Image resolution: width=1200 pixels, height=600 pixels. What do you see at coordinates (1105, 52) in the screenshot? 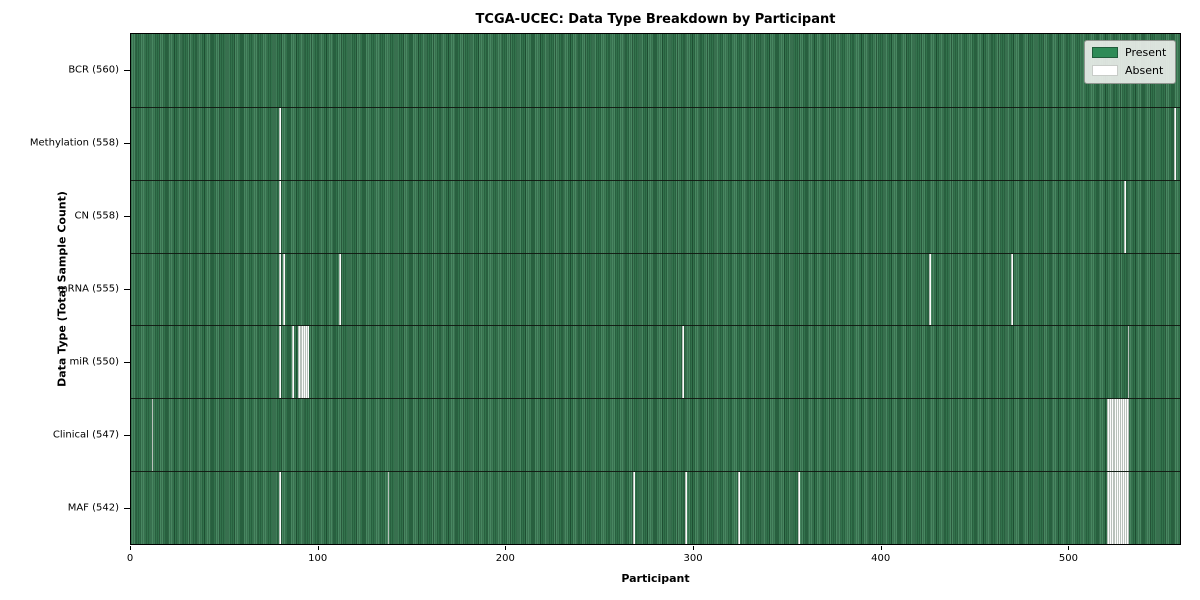
I see `present-swatch-icon` at bounding box center [1105, 52].